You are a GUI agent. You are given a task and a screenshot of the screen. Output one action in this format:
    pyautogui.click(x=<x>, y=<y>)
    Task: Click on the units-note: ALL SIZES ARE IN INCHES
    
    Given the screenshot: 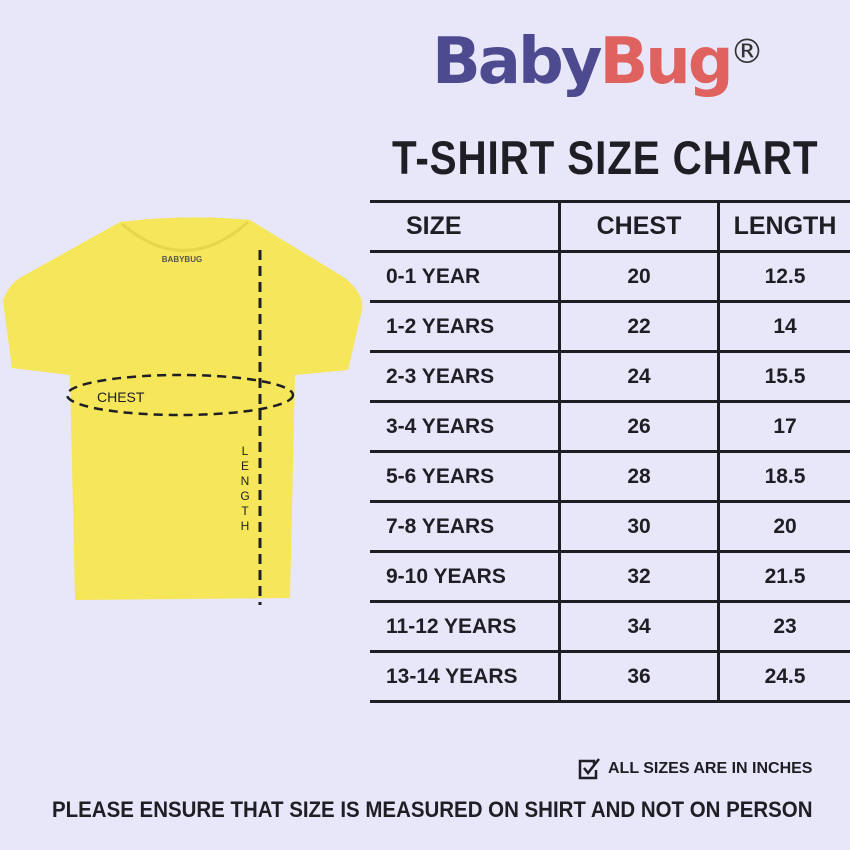 What is the action you would take?
    pyautogui.click(x=695, y=769)
    